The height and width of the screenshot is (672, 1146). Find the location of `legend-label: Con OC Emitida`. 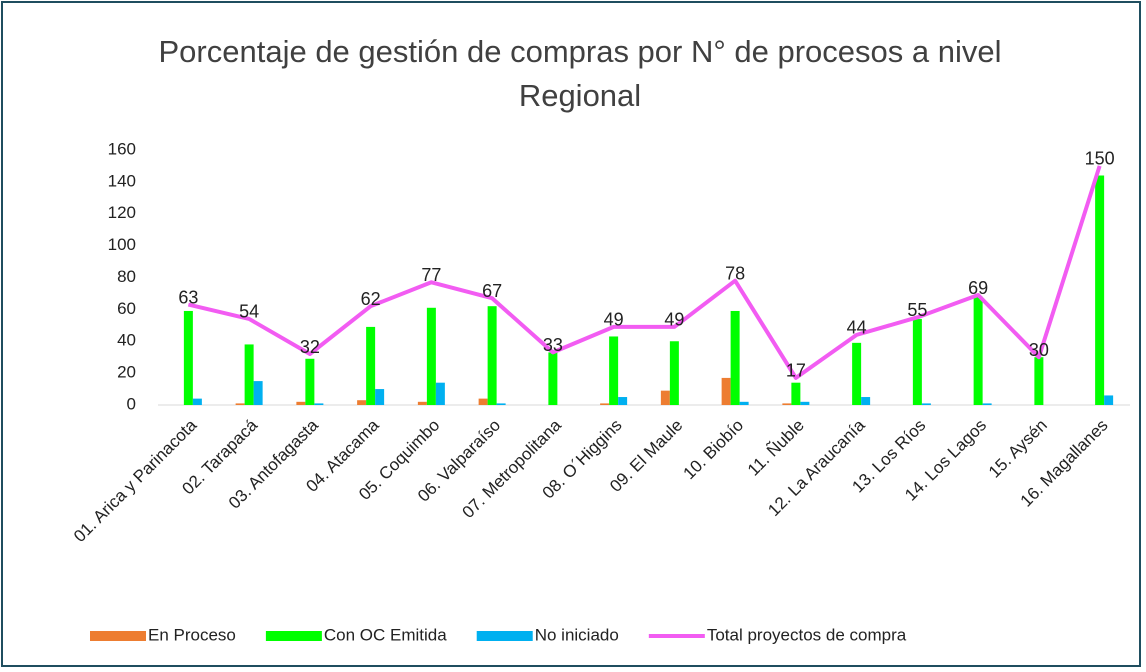

legend-label: Con OC Emitida is located at coordinates (385, 634).